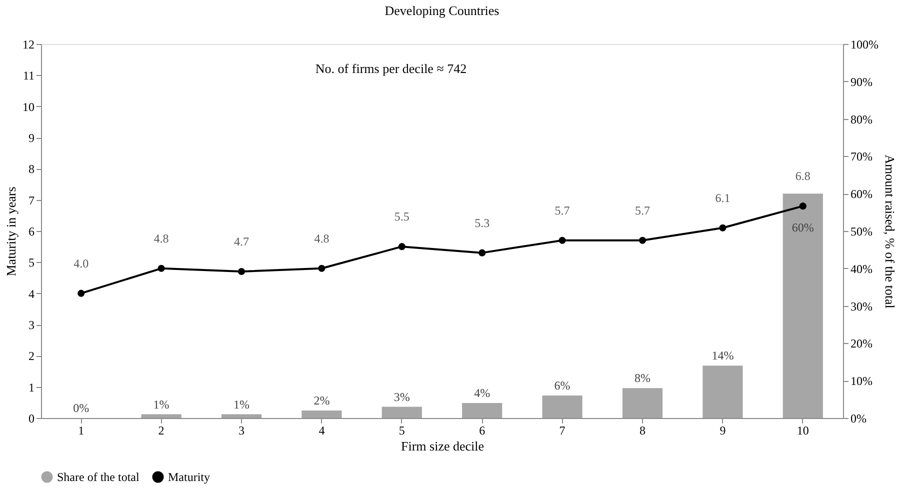  What do you see at coordinates (31, 387) in the screenshot?
I see `y-tick-label: 1` at bounding box center [31, 387].